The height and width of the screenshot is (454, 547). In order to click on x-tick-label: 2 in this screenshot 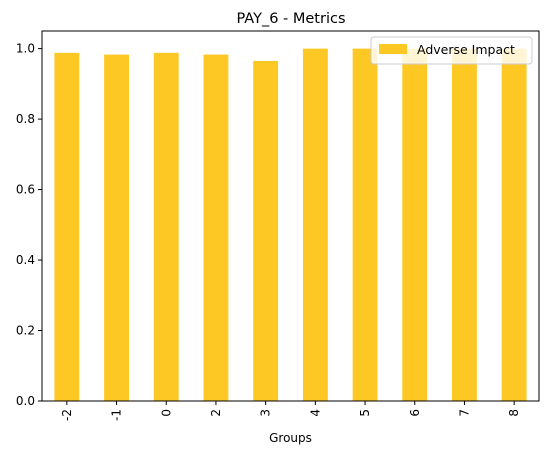, I will do `click(216, 413)`.